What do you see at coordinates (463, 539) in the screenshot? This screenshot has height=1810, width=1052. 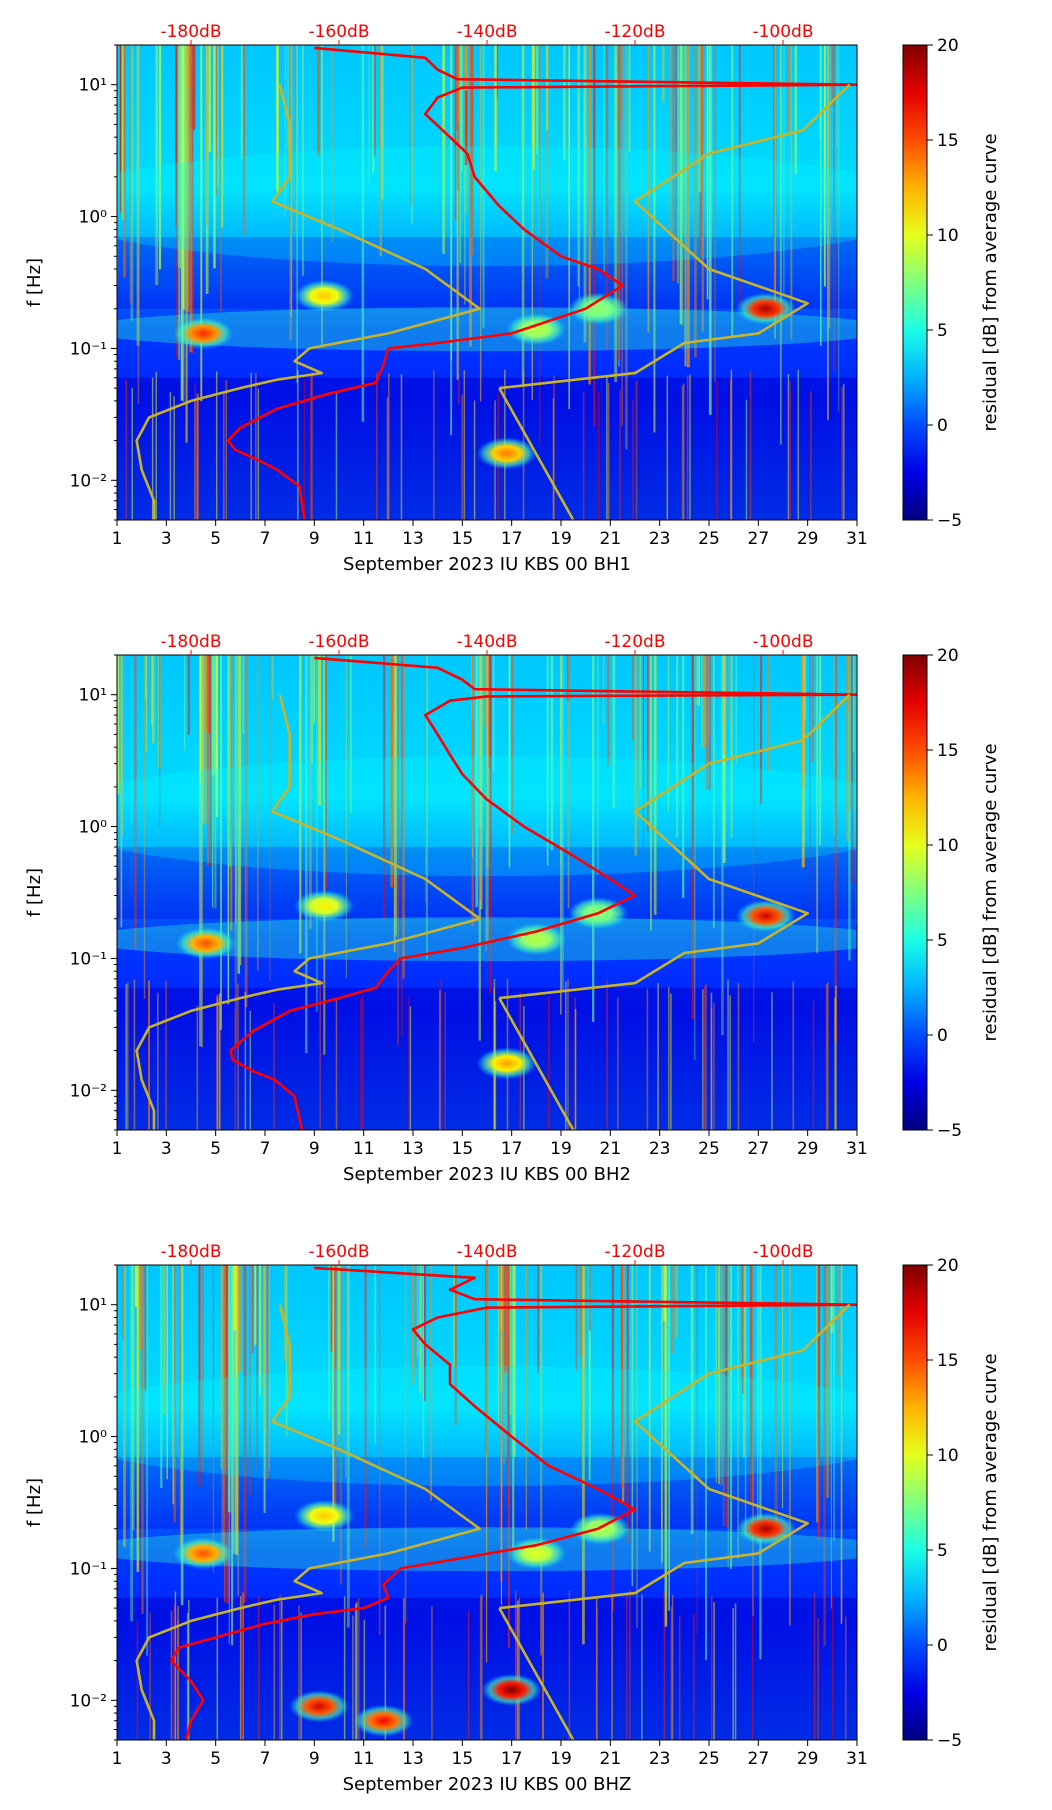 I see `x-tick-label: 15` at bounding box center [463, 539].